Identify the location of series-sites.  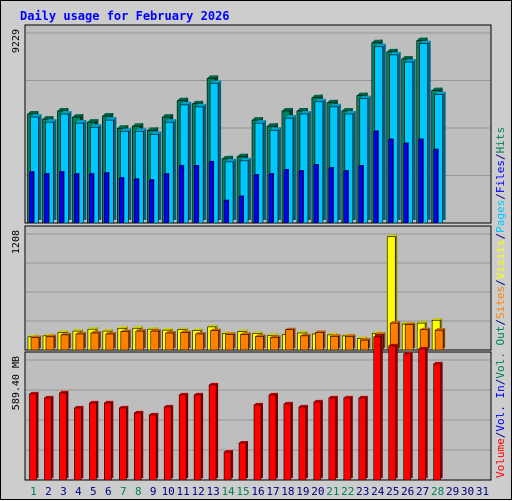
(238, 336).